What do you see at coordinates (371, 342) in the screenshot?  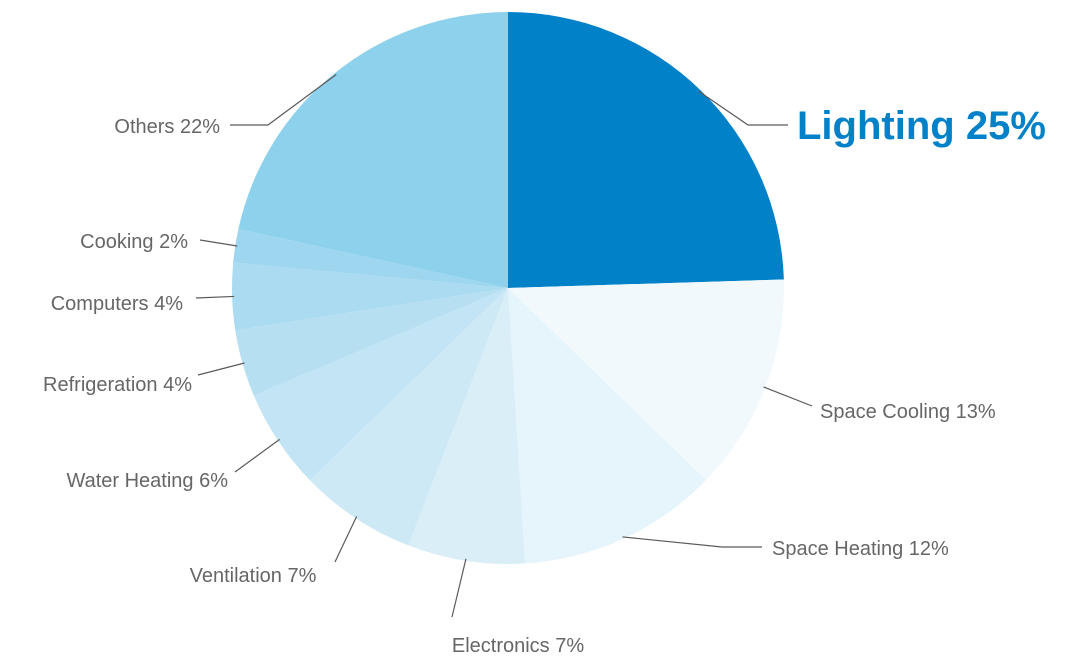 I see `pie-slice-refrigeration` at bounding box center [371, 342].